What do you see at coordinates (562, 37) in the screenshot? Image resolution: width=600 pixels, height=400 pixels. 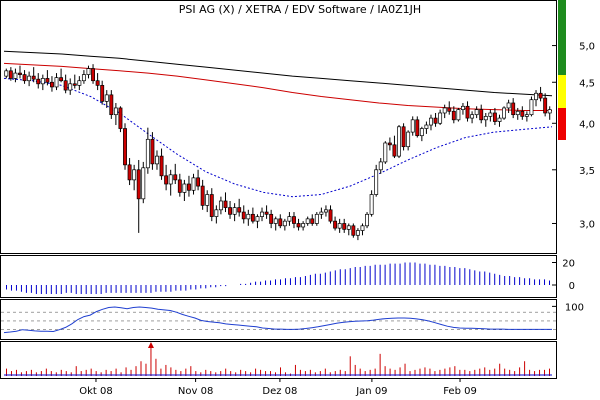 I see `signal-bar-green` at bounding box center [562, 37].